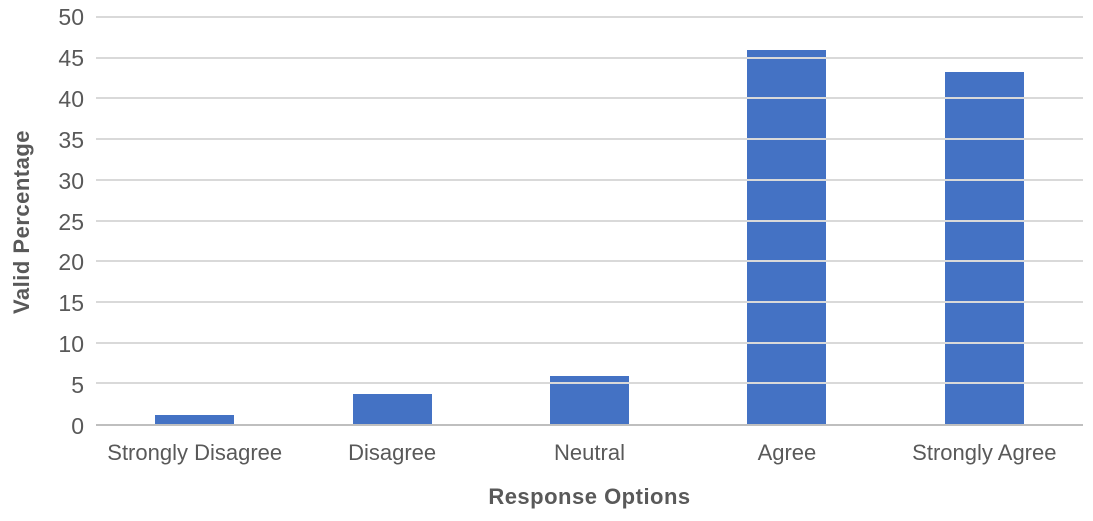 This screenshot has height=521, width=1093. I want to click on y-tick-label: 25, so click(71, 221).